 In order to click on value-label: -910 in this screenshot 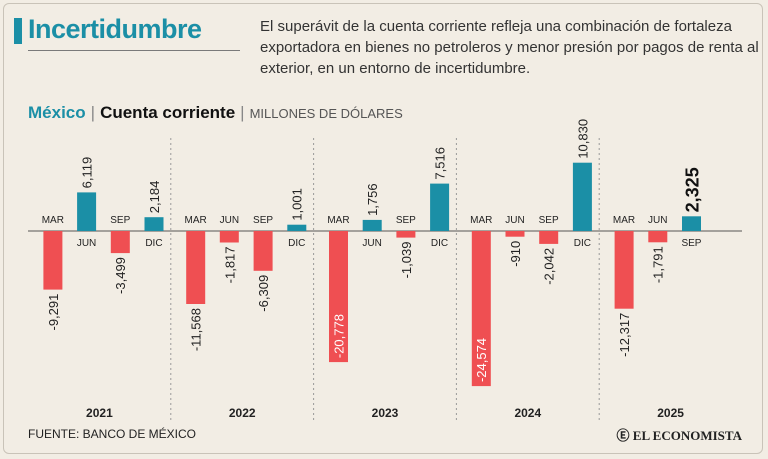, I will do `click(515, 254)`.